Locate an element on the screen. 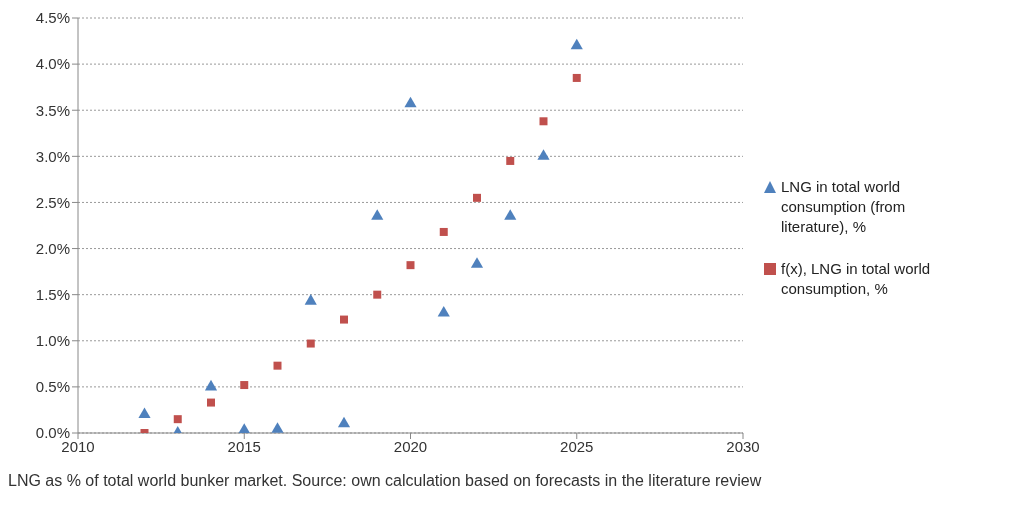  legend-label: f(x), LNG in total world consumption, % is located at coordinates (856, 279).